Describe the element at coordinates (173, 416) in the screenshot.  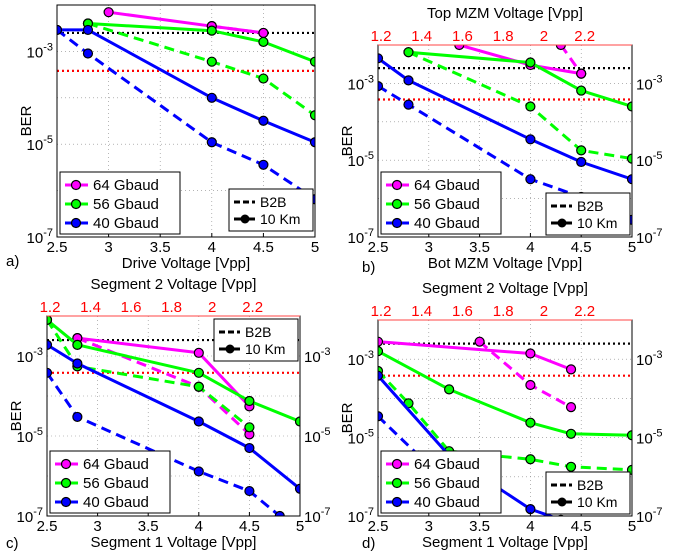
I see `plot-area` at that location.